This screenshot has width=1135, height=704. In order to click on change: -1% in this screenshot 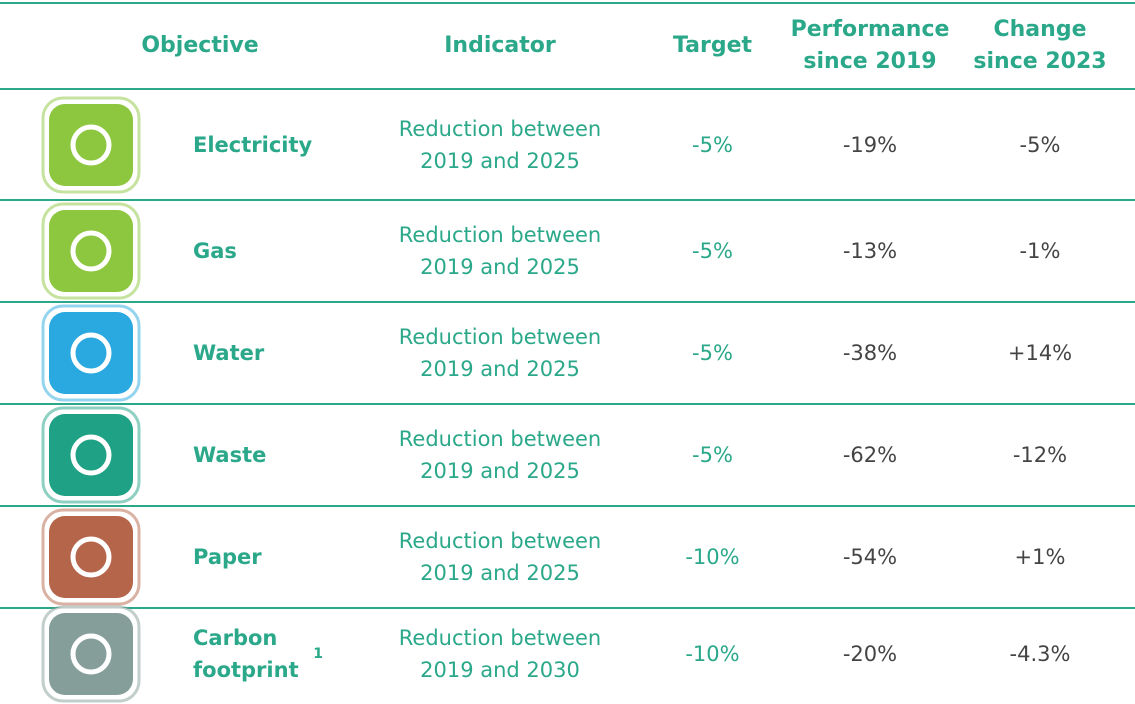, I will do `click(1040, 251)`.